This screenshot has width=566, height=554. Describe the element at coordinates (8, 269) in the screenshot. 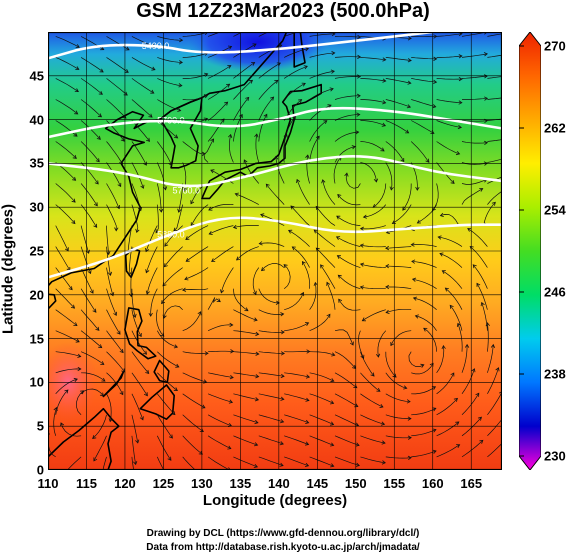

I see `y-axis-label: Latitude (degrees)` at that location.